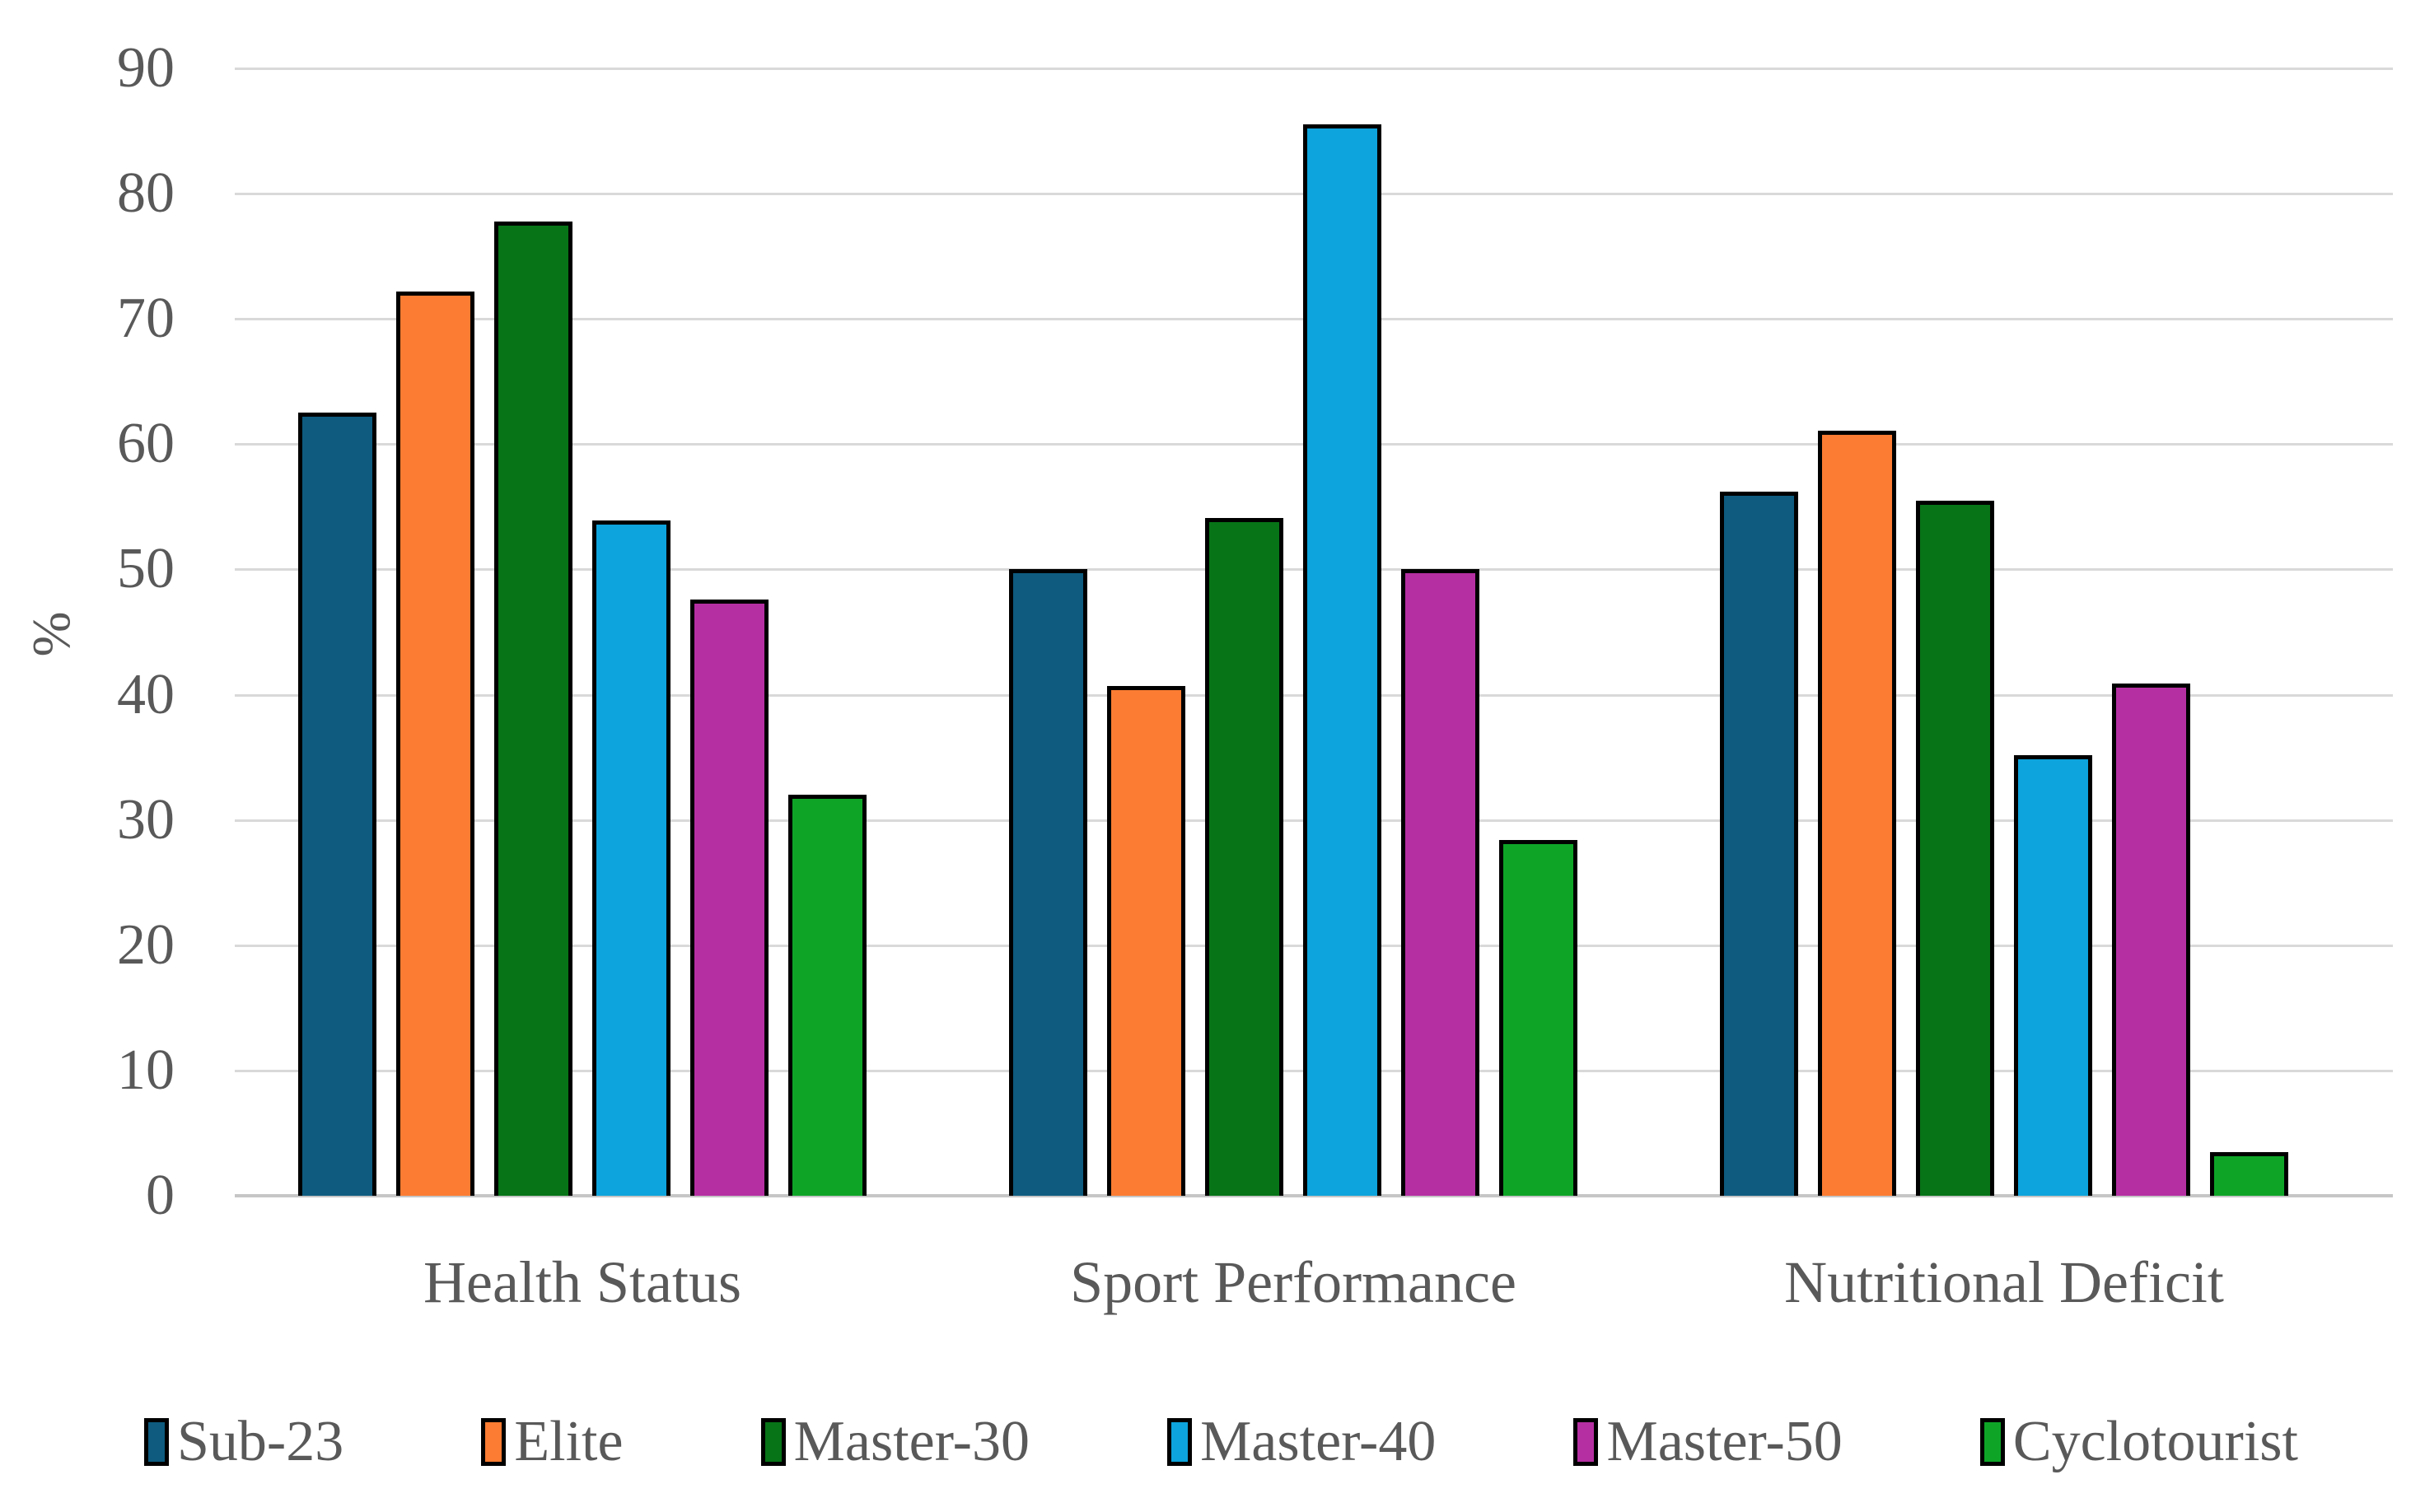 Image resolution: width=2425 pixels, height=1512 pixels. Describe the element at coordinates (1440, 882) in the screenshot. I see `bar-master-50-sport-performance` at that location.